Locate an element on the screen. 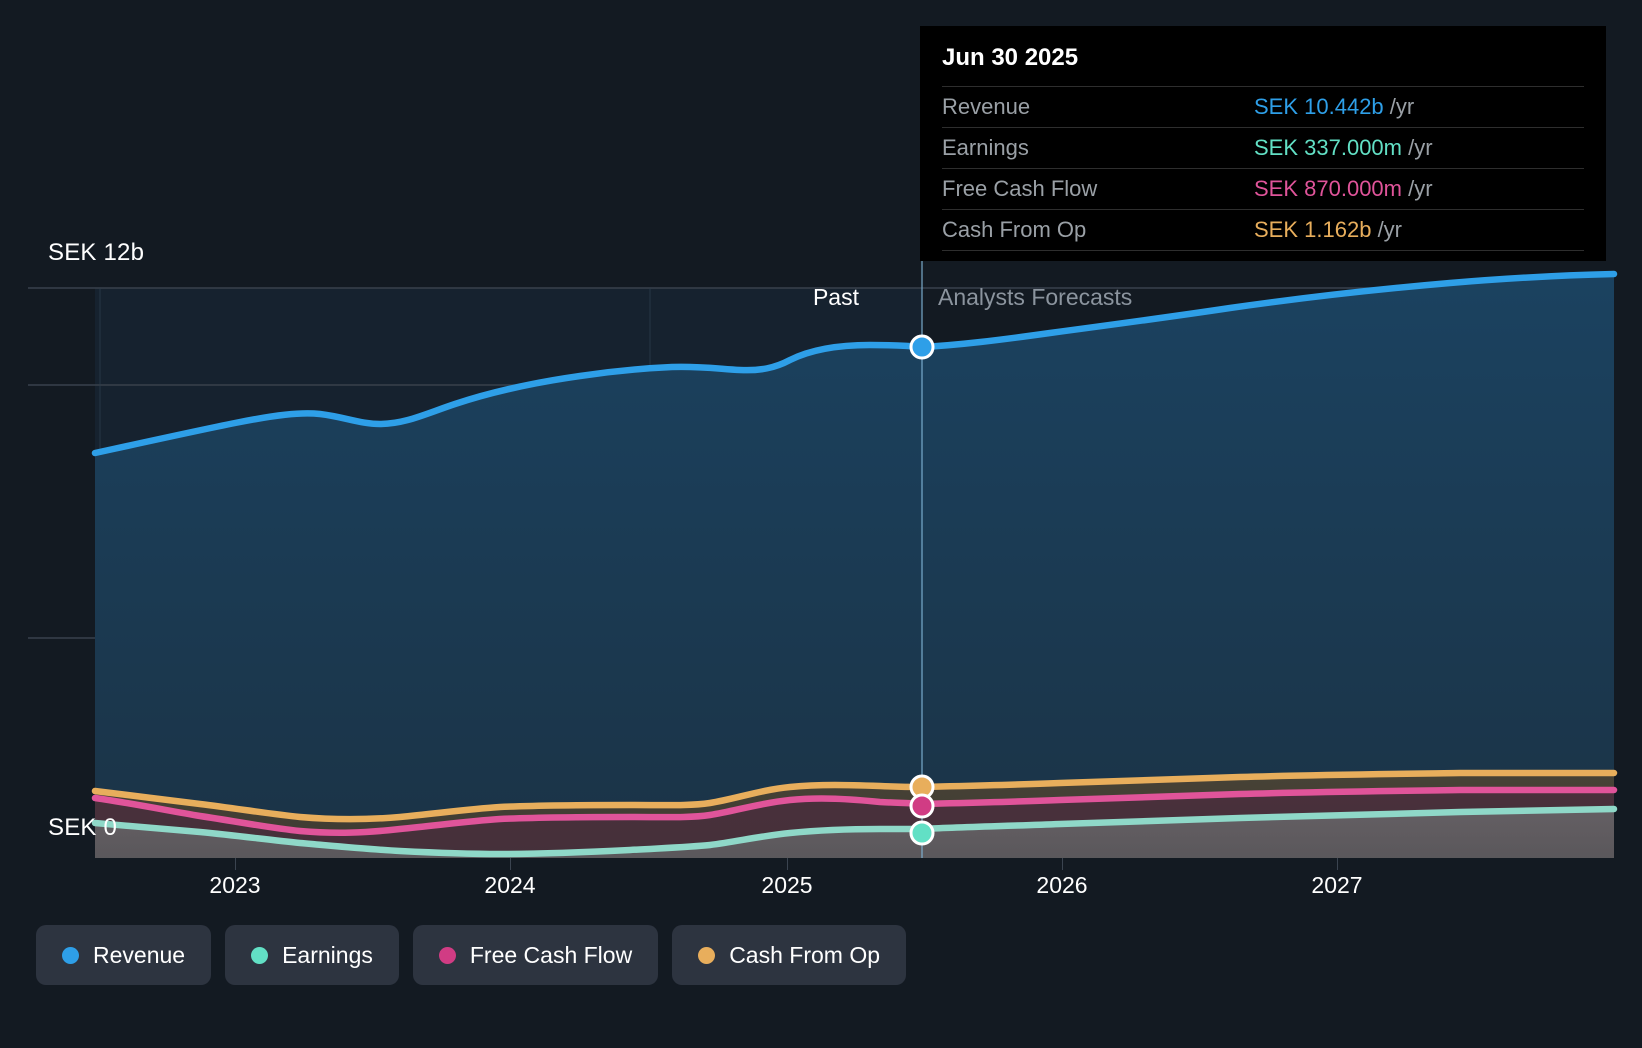  free-cash-flow-line is located at coordinates (854, 811).